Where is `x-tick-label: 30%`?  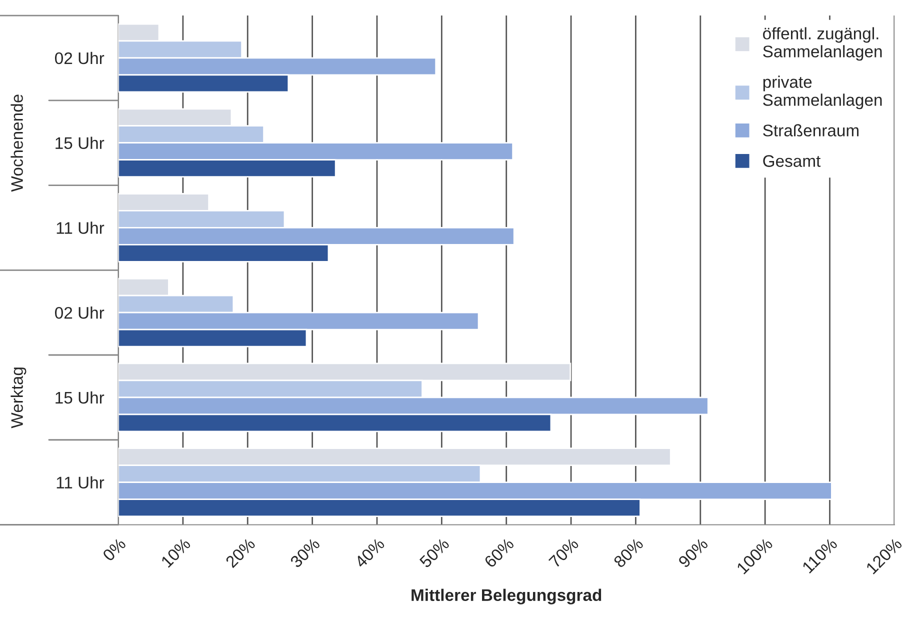 x-tick-label: 30% is located at coordinates (305, 552).